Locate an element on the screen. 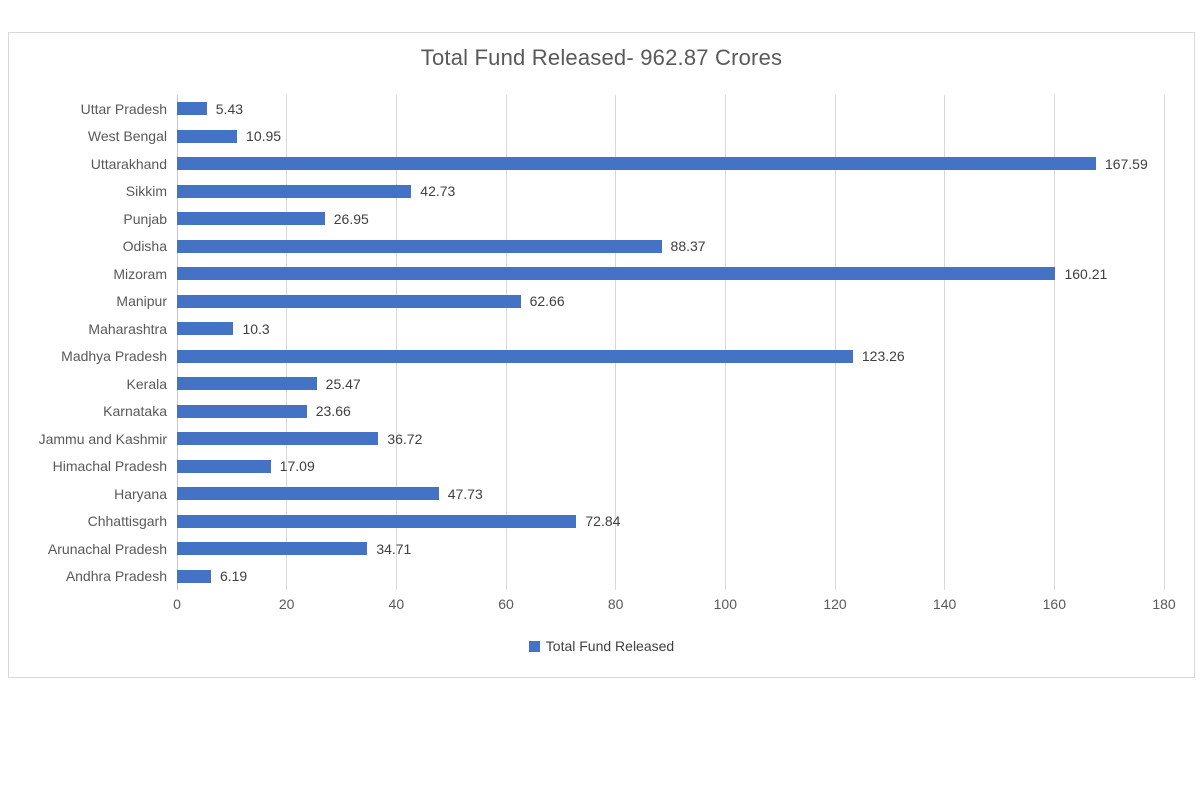 The image size is (1200, 800). value-label: 23.66 is located at coordinates (333, 411).